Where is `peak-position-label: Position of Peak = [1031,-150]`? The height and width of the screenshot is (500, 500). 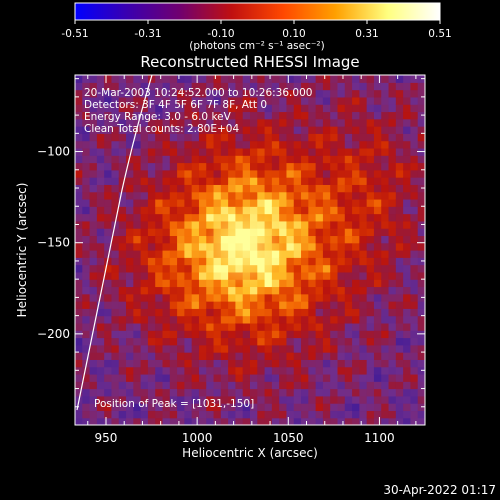 peak-position-label: Position of Peak = [1031,-150] is located at coordinates (174, 404).